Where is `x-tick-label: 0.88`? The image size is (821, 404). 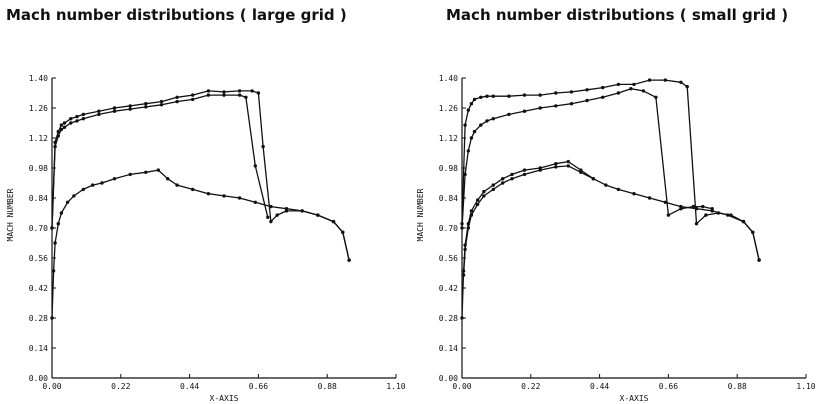 x-tick-label: 0.88 is located at coordinates (327, 386).